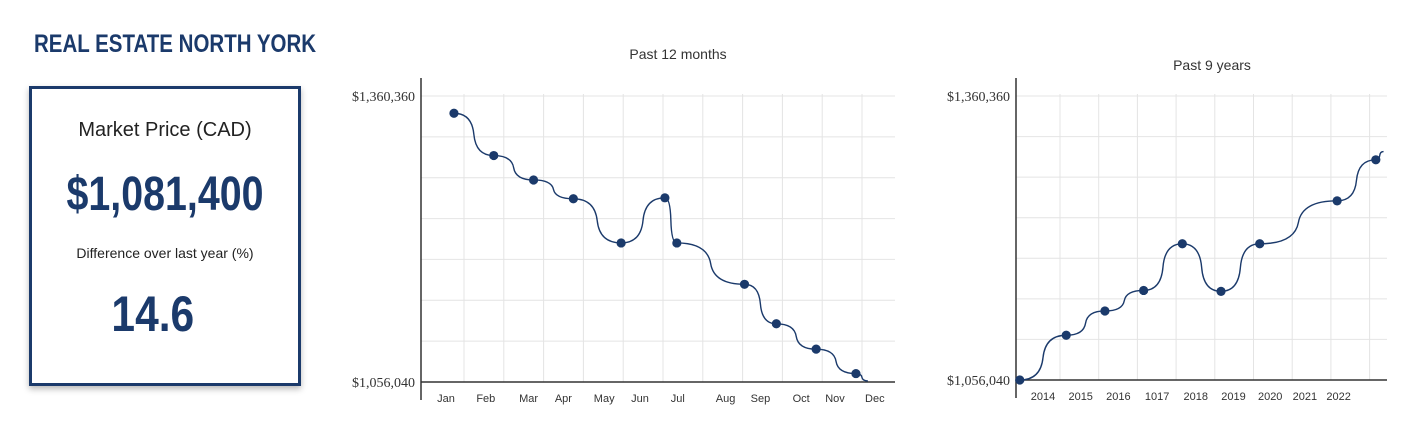  Describe the element at coordinates (1157, 397) in the screenshot. I see `x-tick-label: 1017` at that location.